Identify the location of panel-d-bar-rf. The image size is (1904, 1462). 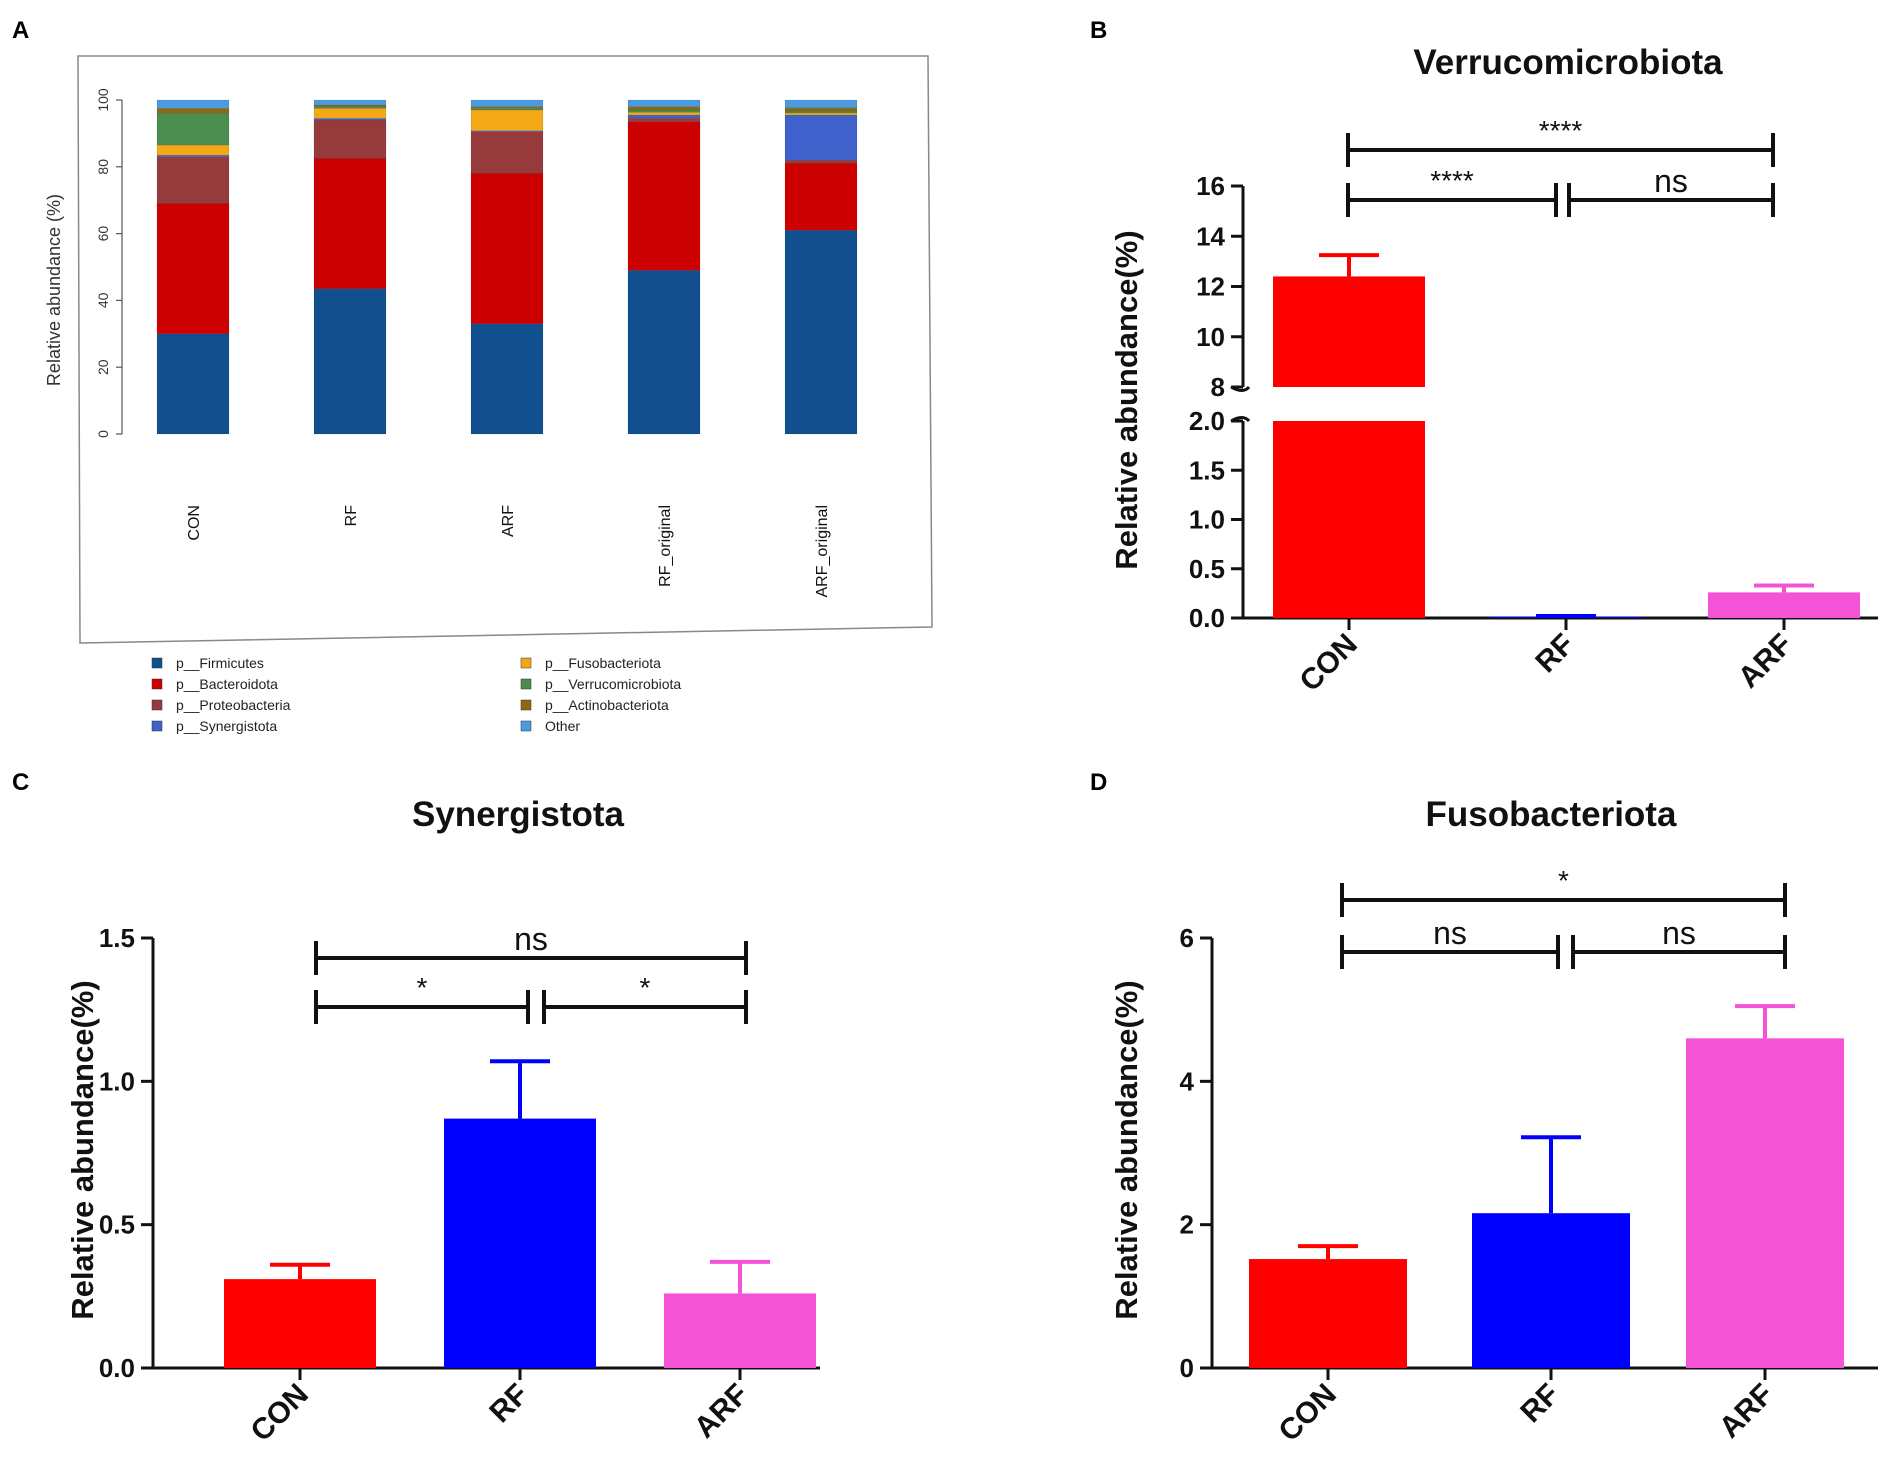
(1551, 1290).